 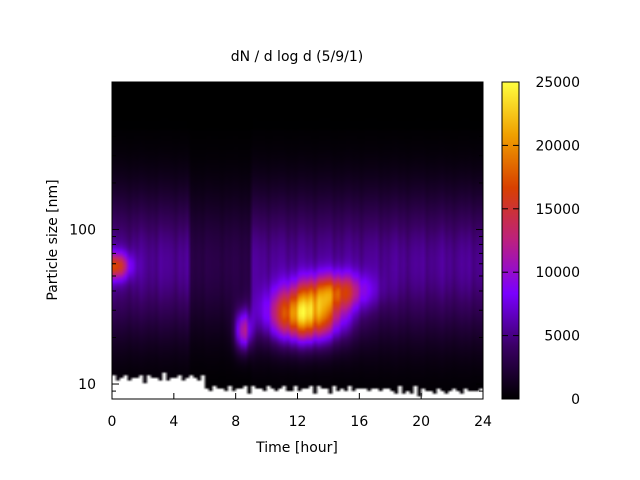 What do you see at coordinates (297, 57) in the screenshot?
I see `chart-title: dN / d log d (5/9/1)` at bounding box center [297, 57].